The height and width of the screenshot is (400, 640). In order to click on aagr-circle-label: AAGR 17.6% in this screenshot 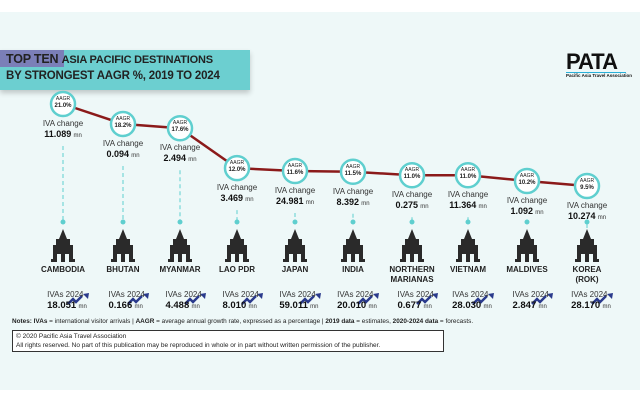, I will do `click(179, 127)`.